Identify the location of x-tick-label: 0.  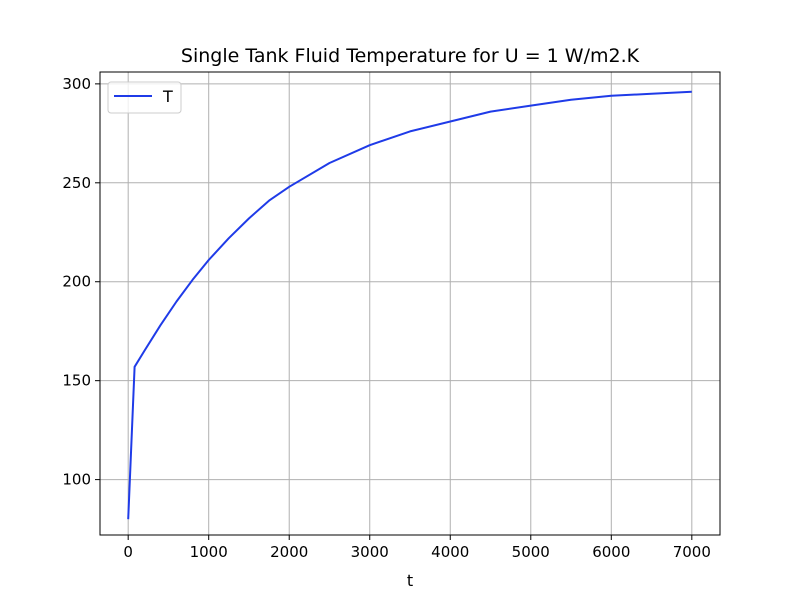
(128, 552).